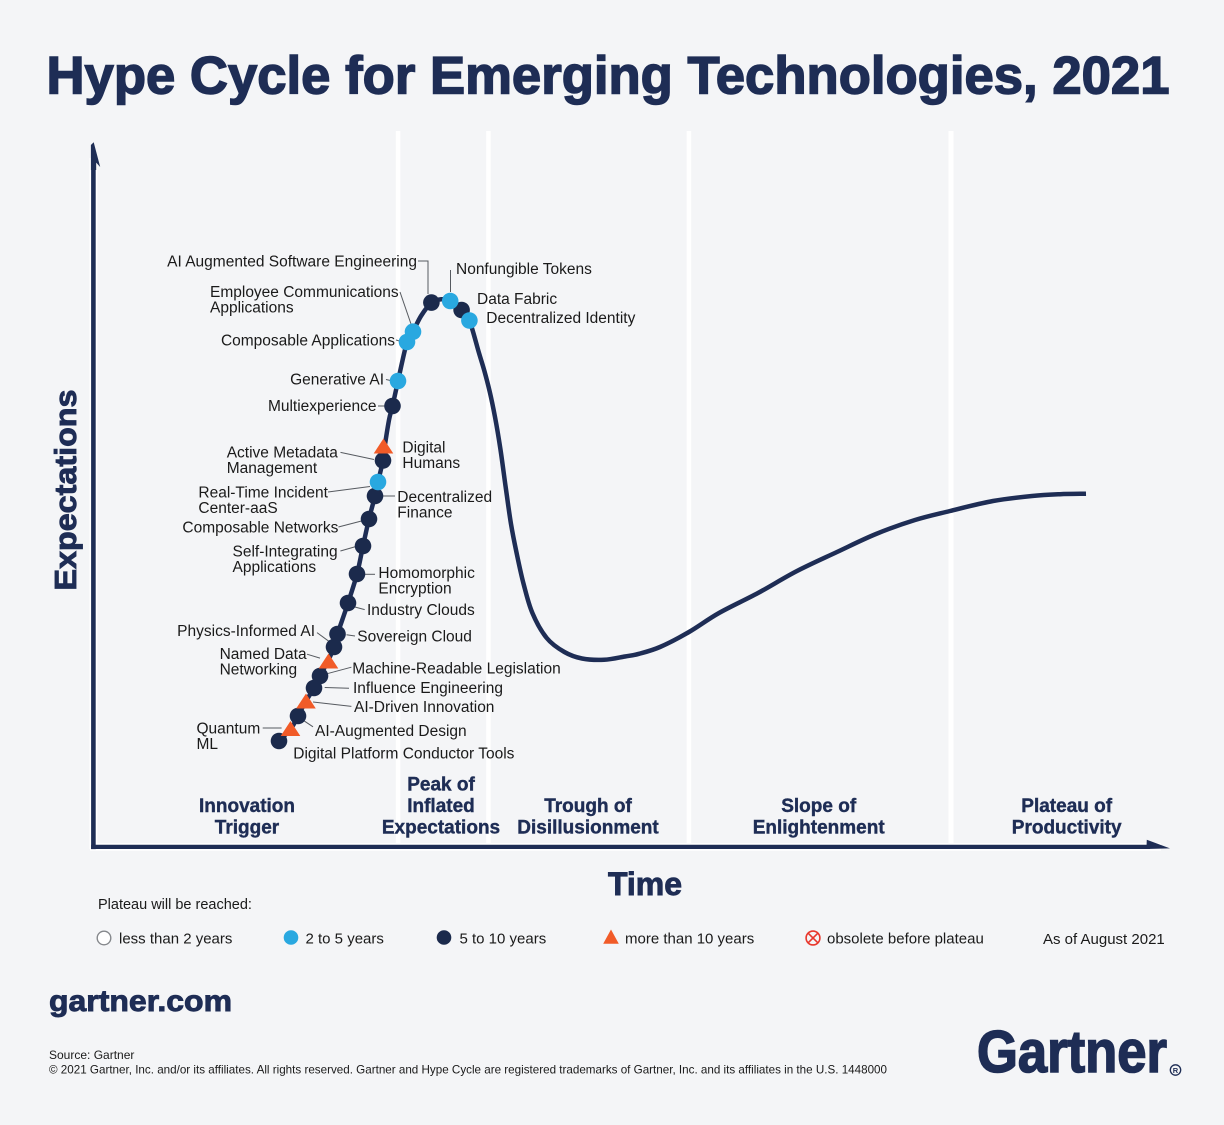 The width and height of the screenshot is (1224, 1125). I want to click on svg-text: Machine-Readable Legislation, so click(456, 669).